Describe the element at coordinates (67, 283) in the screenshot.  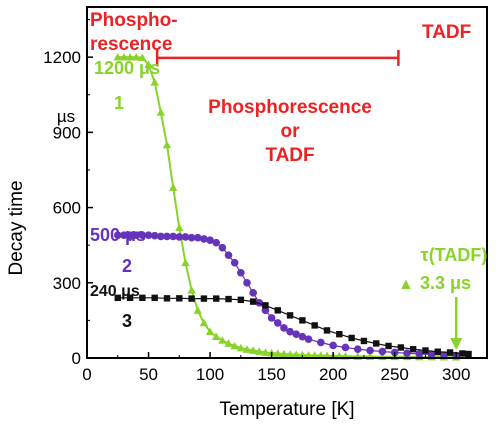
I see `y-tick-label: 300` at that location.